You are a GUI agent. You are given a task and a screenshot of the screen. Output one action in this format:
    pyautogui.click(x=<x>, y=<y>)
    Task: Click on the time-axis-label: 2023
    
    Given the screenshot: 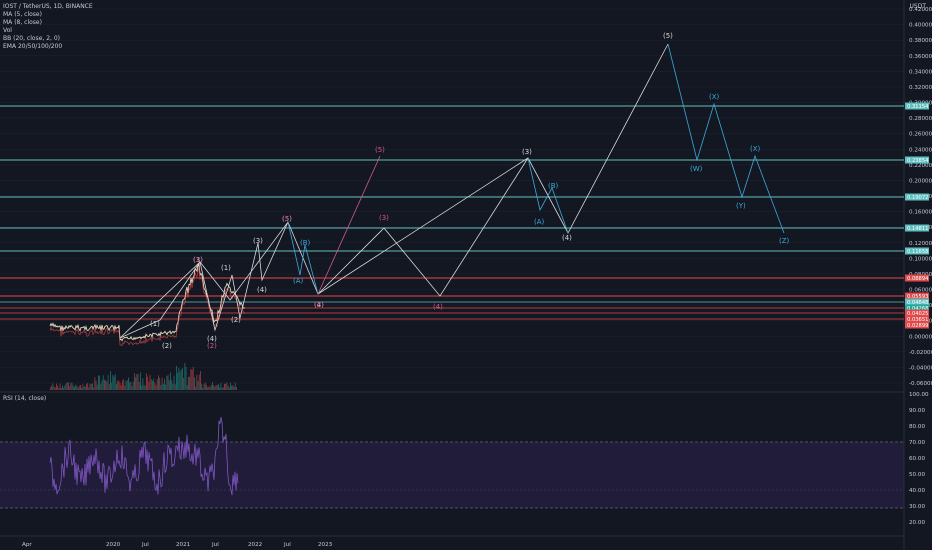 What is the action you would take?
    pyautogui.click(x=325, y=545)
    